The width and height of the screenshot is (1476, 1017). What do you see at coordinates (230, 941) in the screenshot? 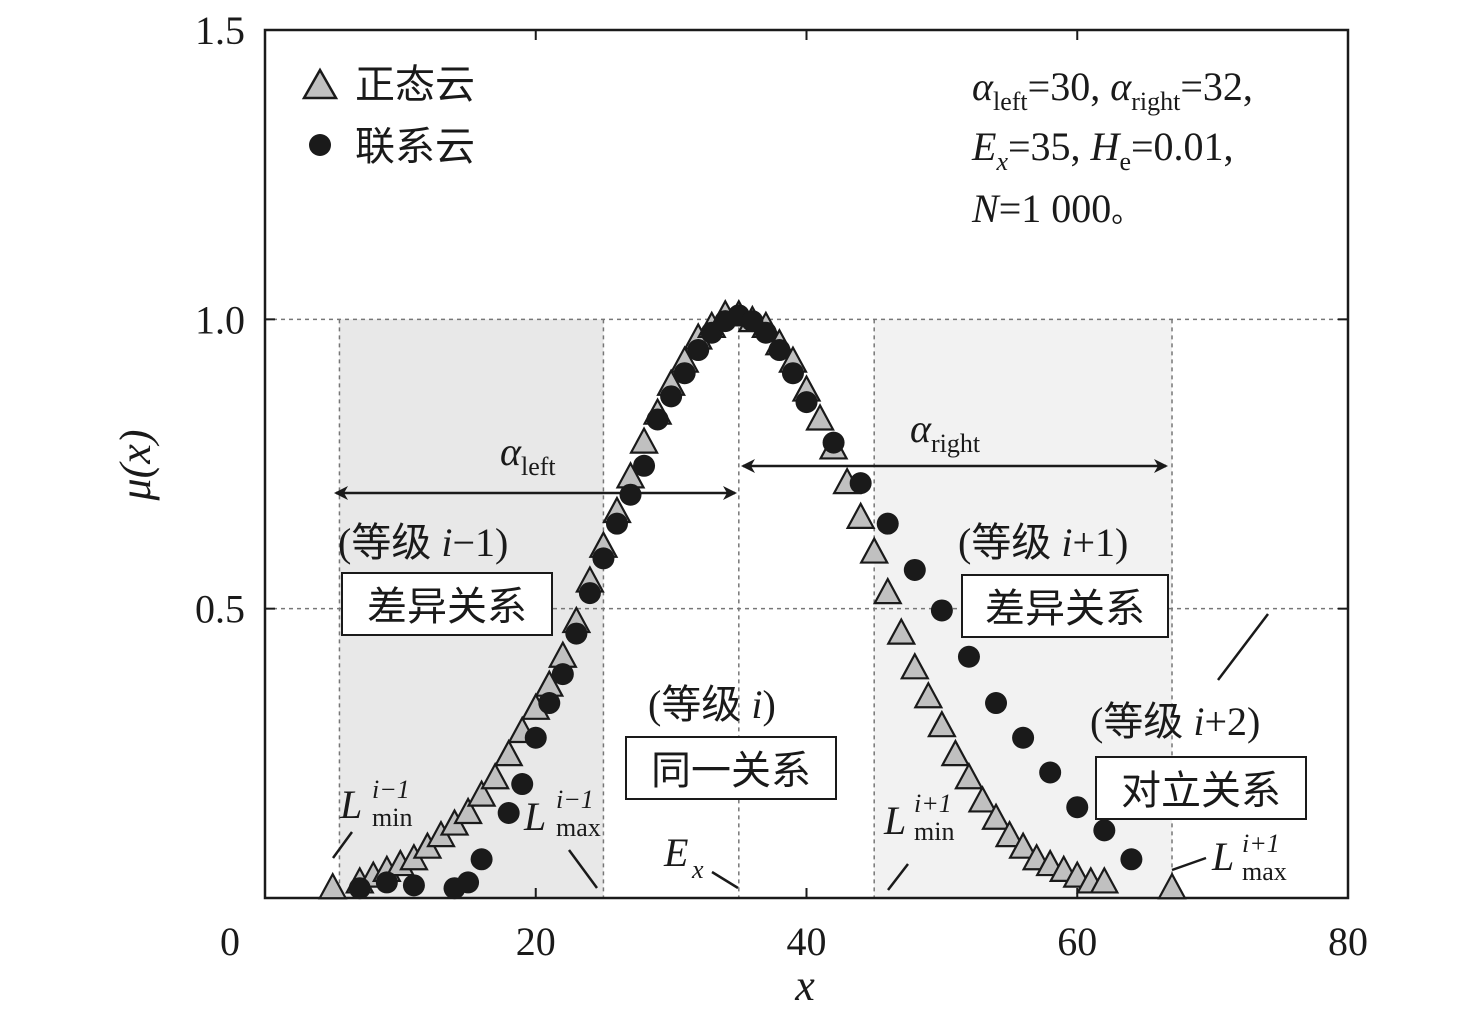
I see `x-tick-label: 0` at bounding box center [230, 941].